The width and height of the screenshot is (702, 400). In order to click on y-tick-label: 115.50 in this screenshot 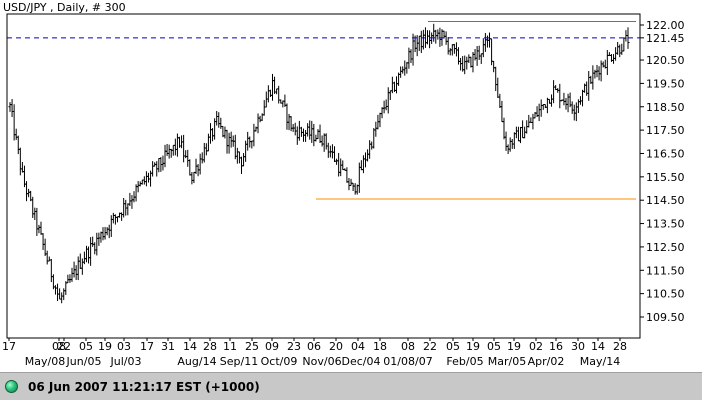, I will do `click(665, 177)`.